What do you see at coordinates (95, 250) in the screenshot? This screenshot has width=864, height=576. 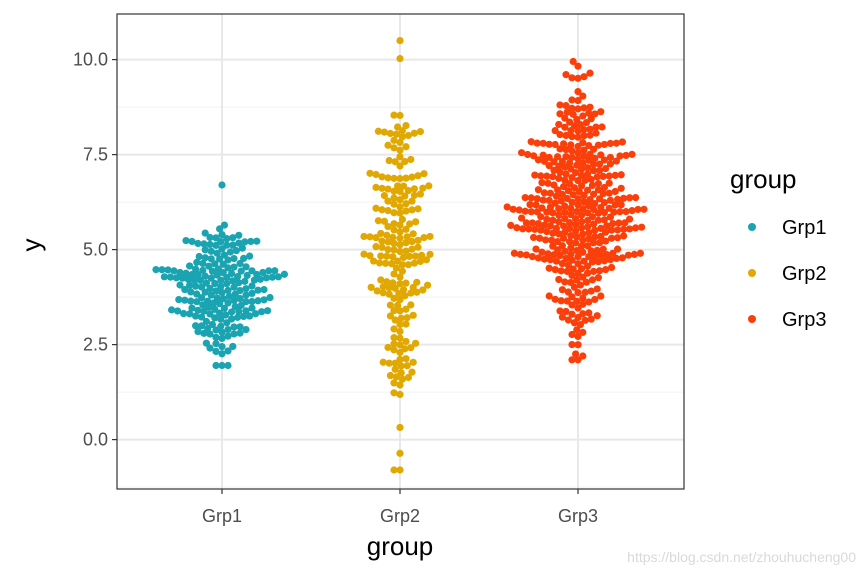 I see `y-tick-label: 5.0` at bounding box center [95, 250].